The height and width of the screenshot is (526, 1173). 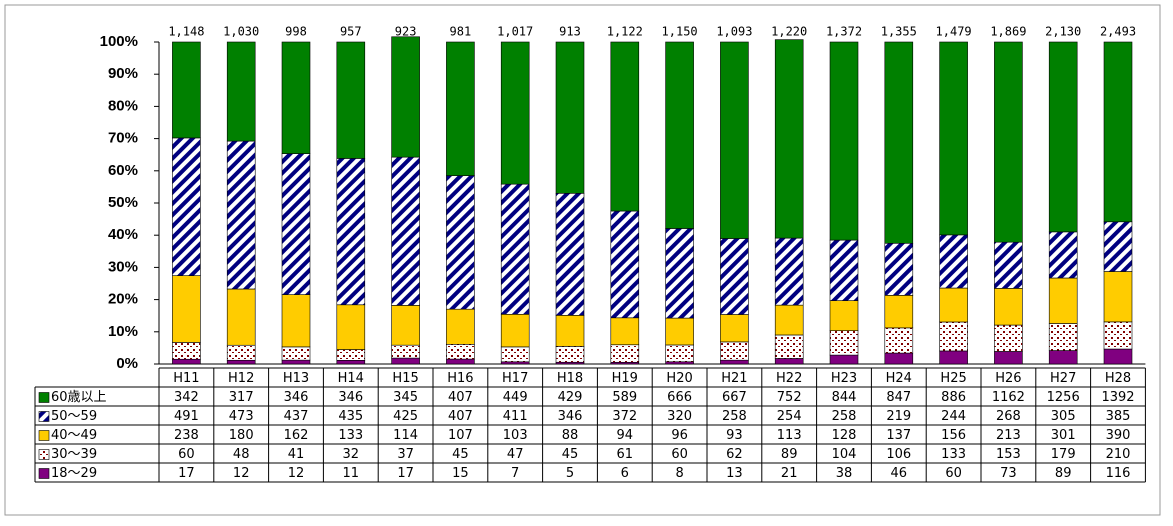 What do you see at coordinates (351, 378) in the screenshot?
I see `x-tick-label: H14` at bounding box center [351, 378].